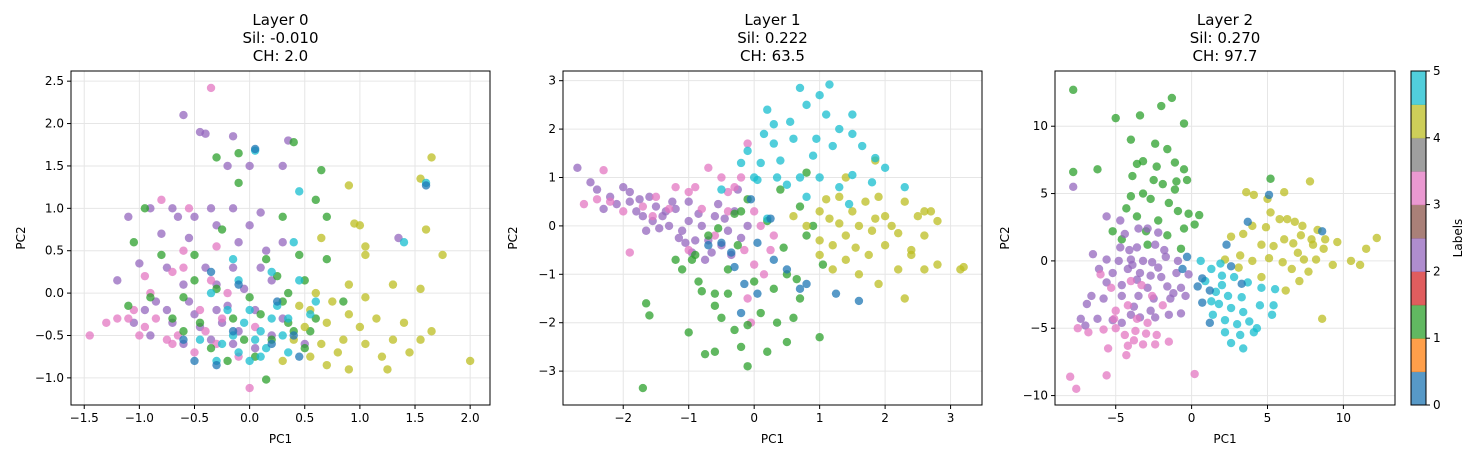  I want to click on x-tick-label: 1.5, so click(414, 418).